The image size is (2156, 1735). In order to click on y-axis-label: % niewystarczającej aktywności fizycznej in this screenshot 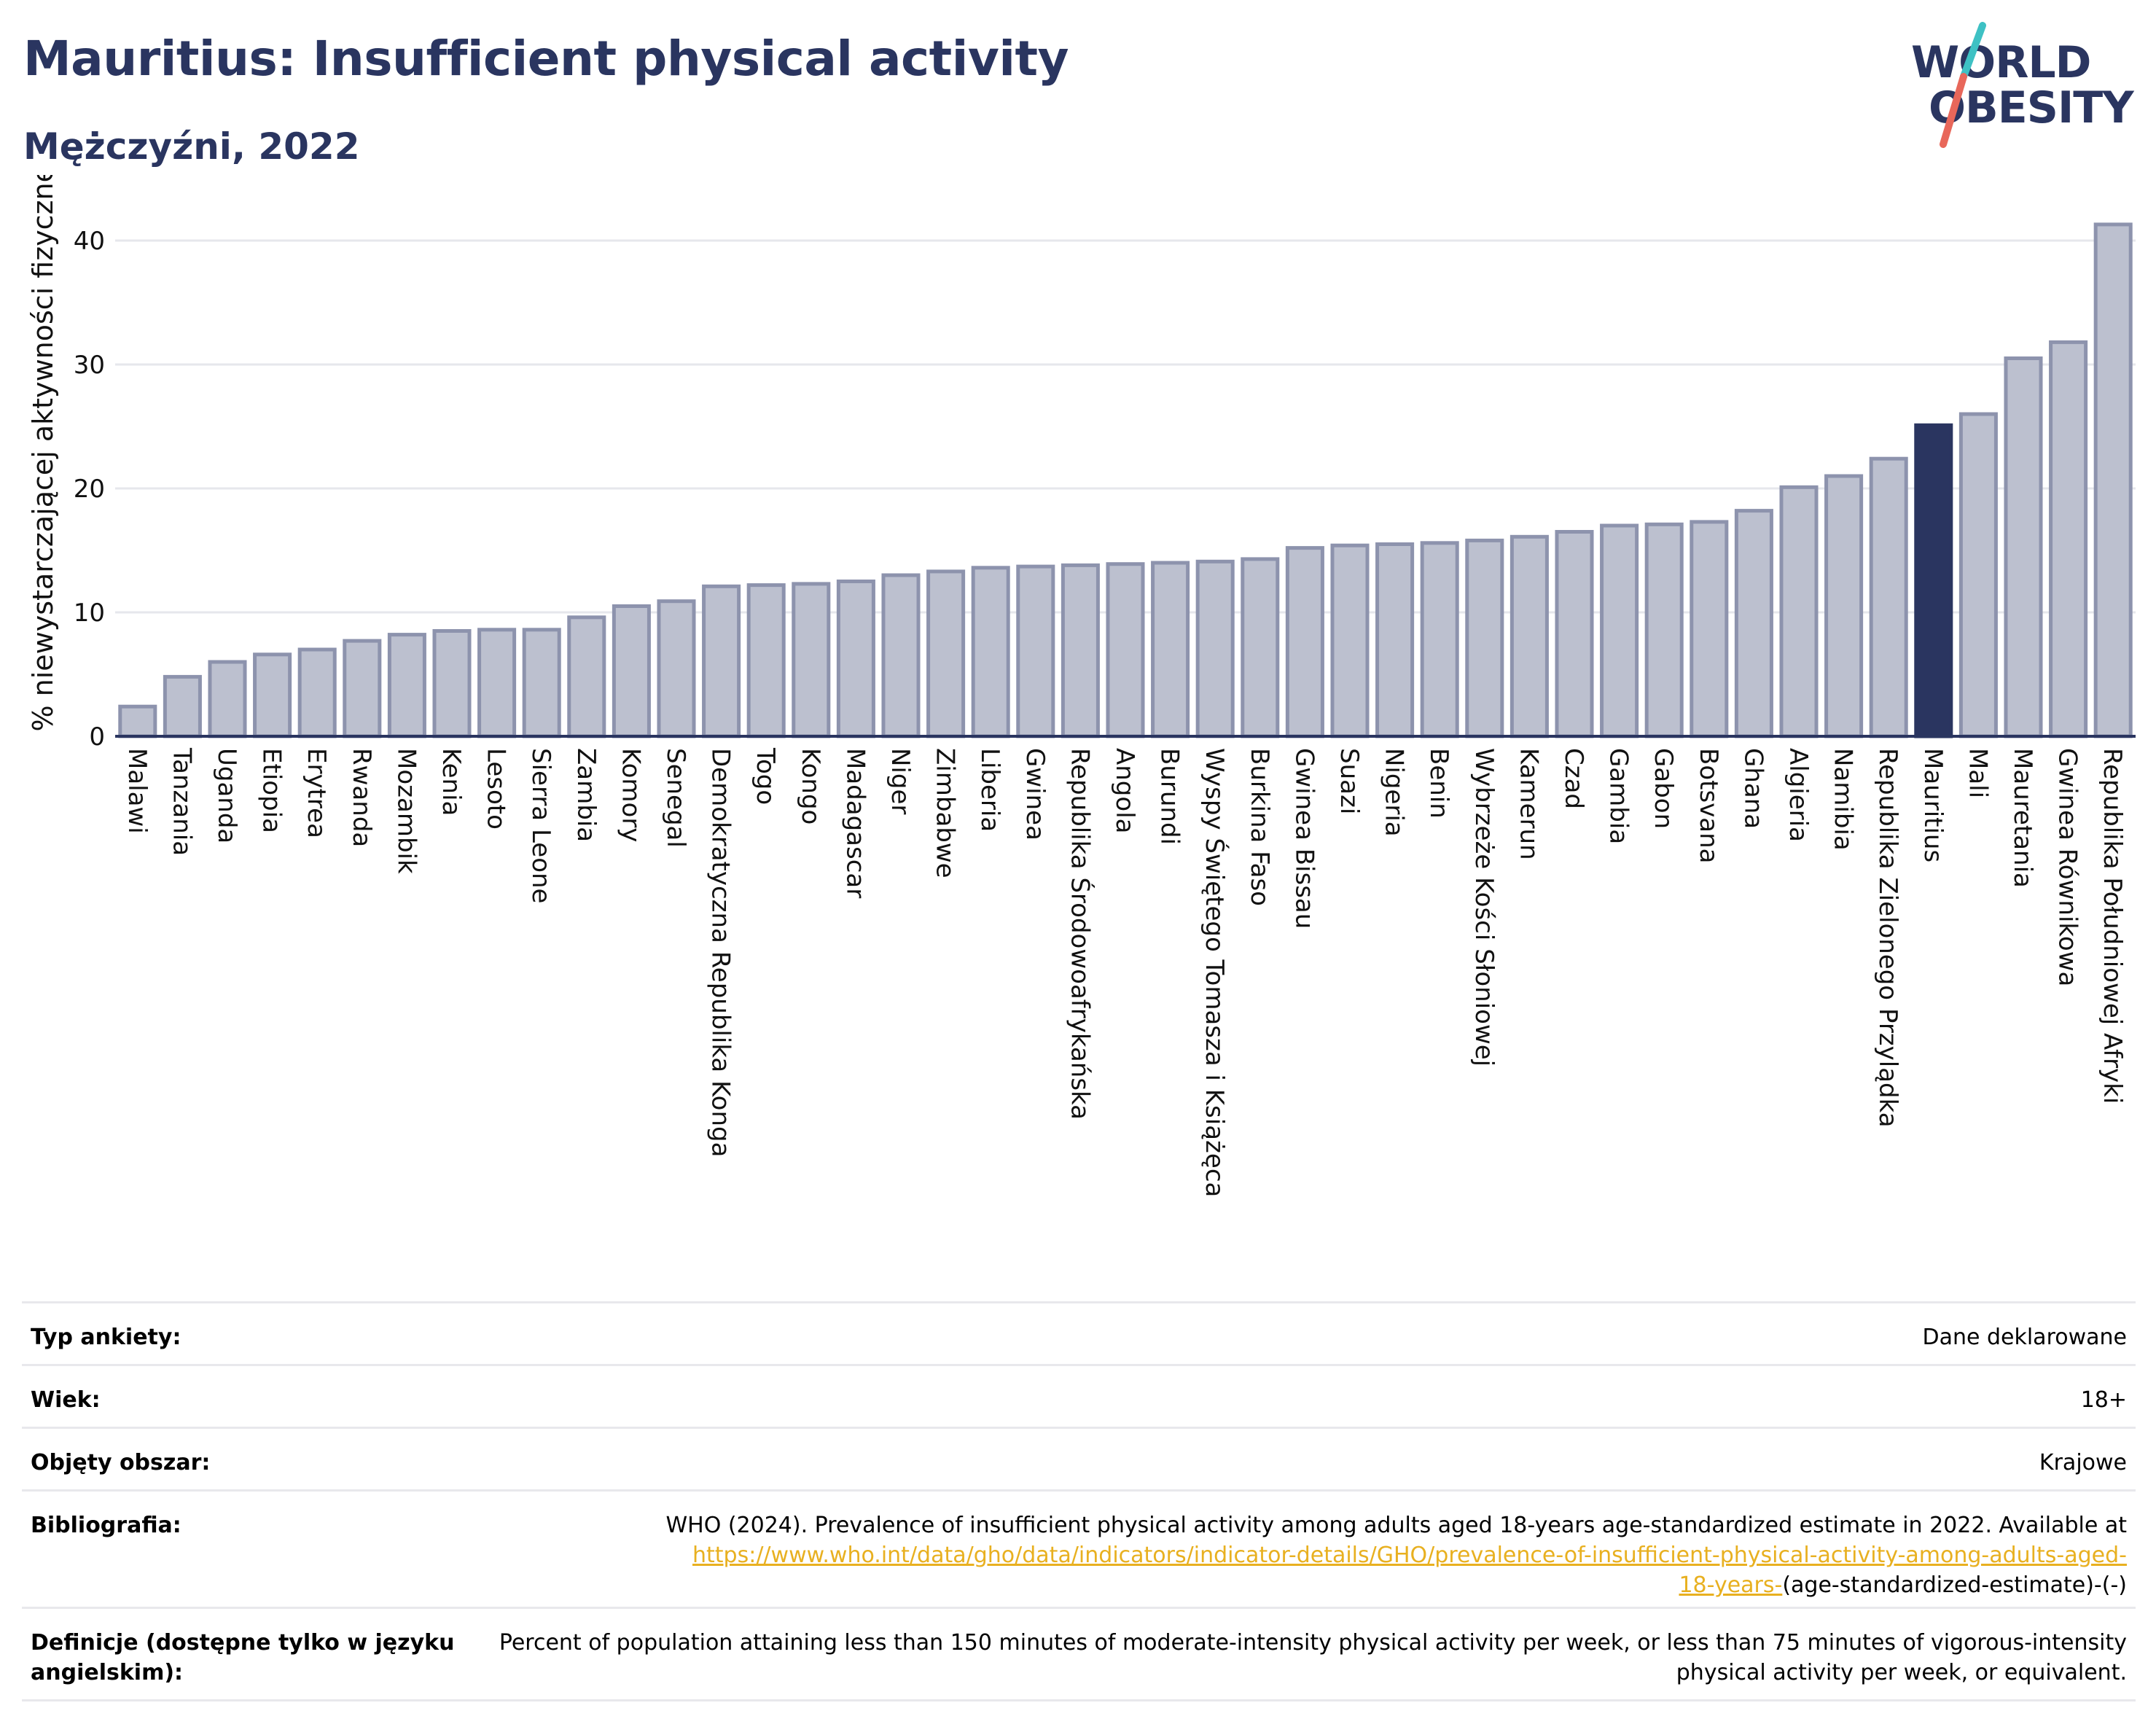, I will do `click(43, 453)`.